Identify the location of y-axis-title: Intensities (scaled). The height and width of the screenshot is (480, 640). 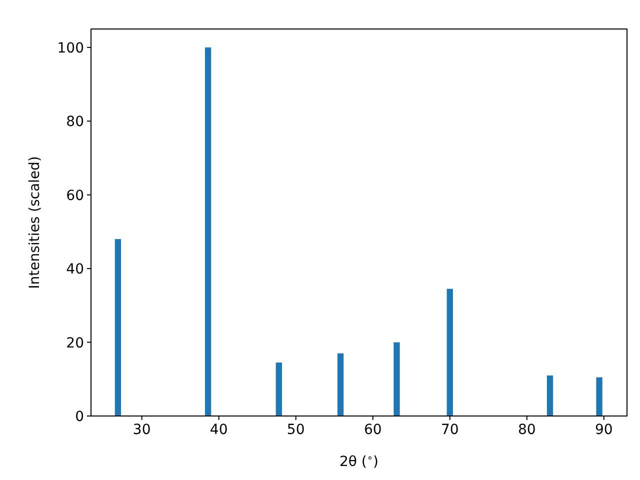
(35, 222).